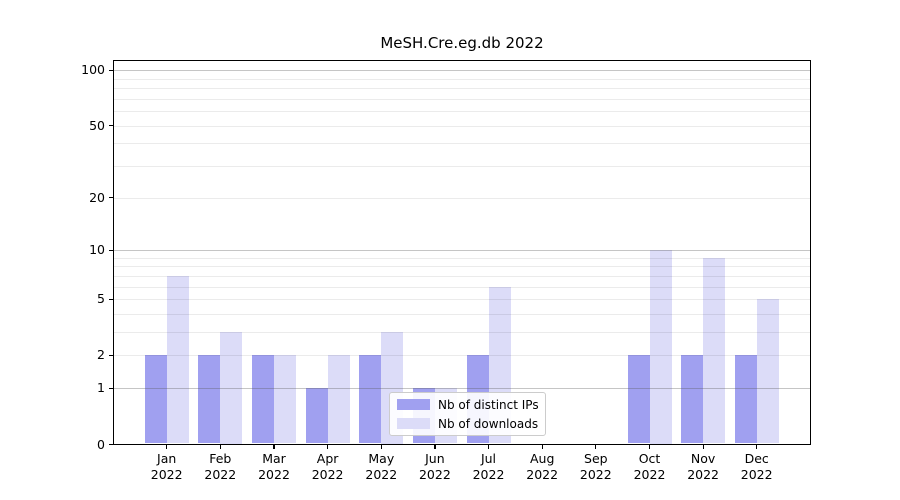 The width and height of the screenshot is (900, 500). I want to click on legend-entry-distinct-ips: Nb of distinct IPs, so click(468, 405).